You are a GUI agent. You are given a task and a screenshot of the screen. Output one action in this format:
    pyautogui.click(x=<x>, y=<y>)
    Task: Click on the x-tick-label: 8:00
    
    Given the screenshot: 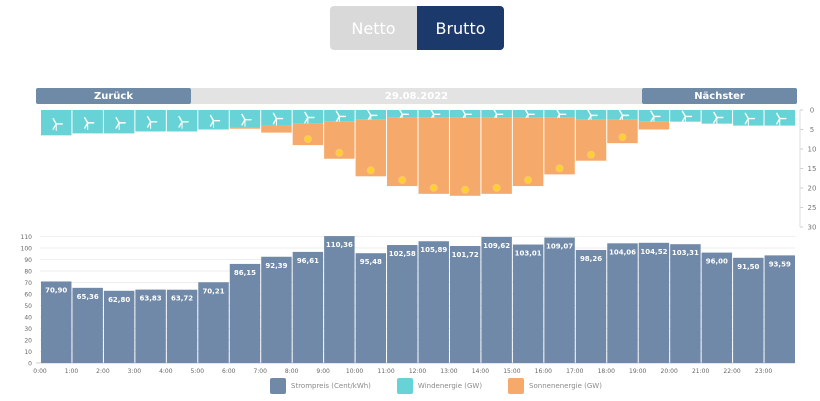 What is the action you would take?
    pyautogui.click(x=292, y=371)
    